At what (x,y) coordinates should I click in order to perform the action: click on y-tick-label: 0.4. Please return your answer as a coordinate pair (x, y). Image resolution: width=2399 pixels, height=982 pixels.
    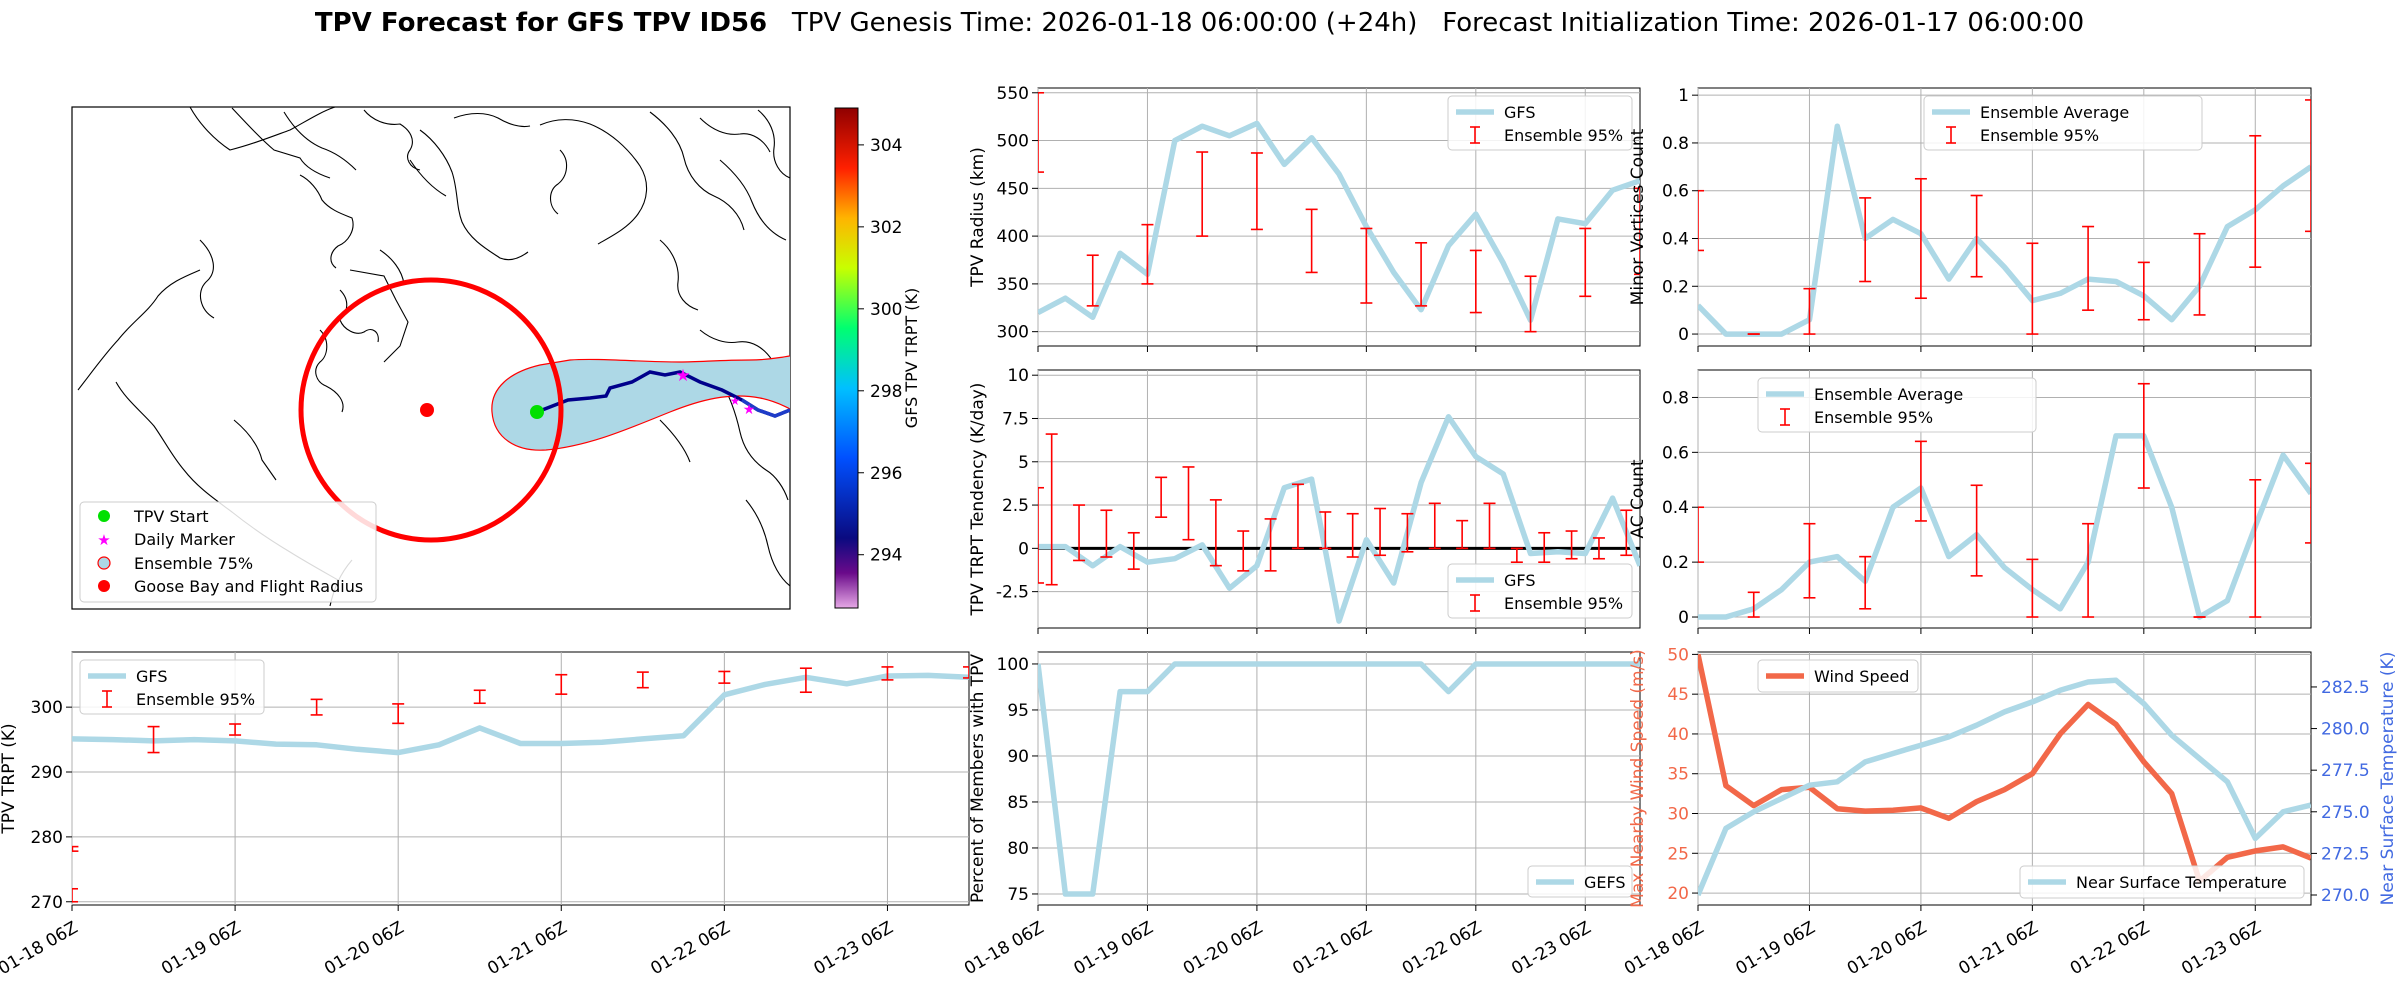
    Looking at the image, I should click on (1675, 508).